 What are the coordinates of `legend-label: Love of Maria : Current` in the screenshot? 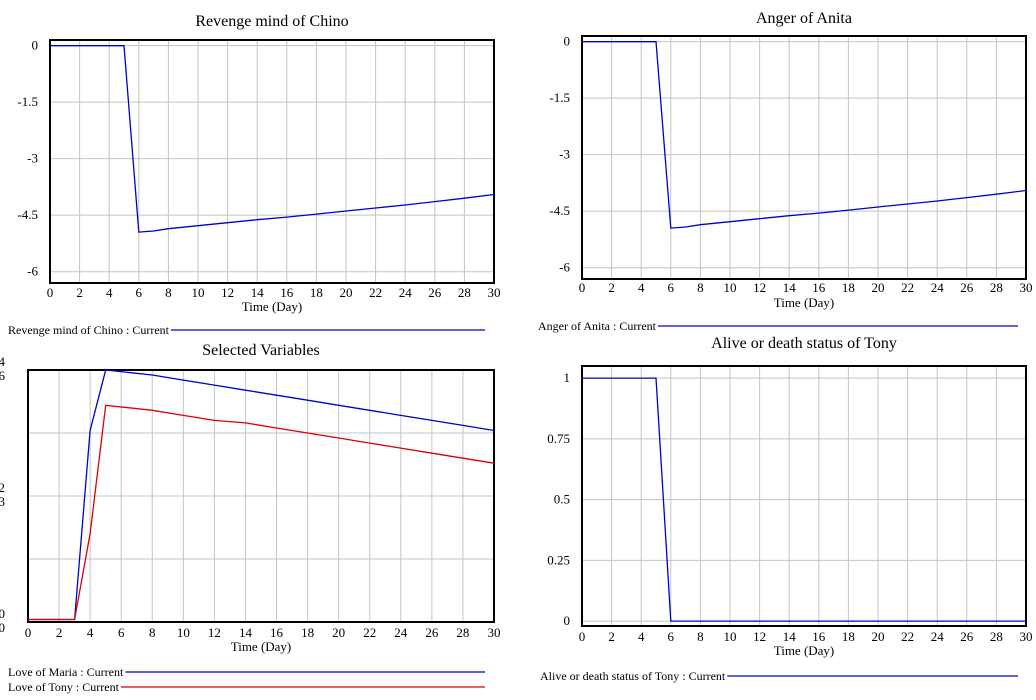 It's located at (66, 672).